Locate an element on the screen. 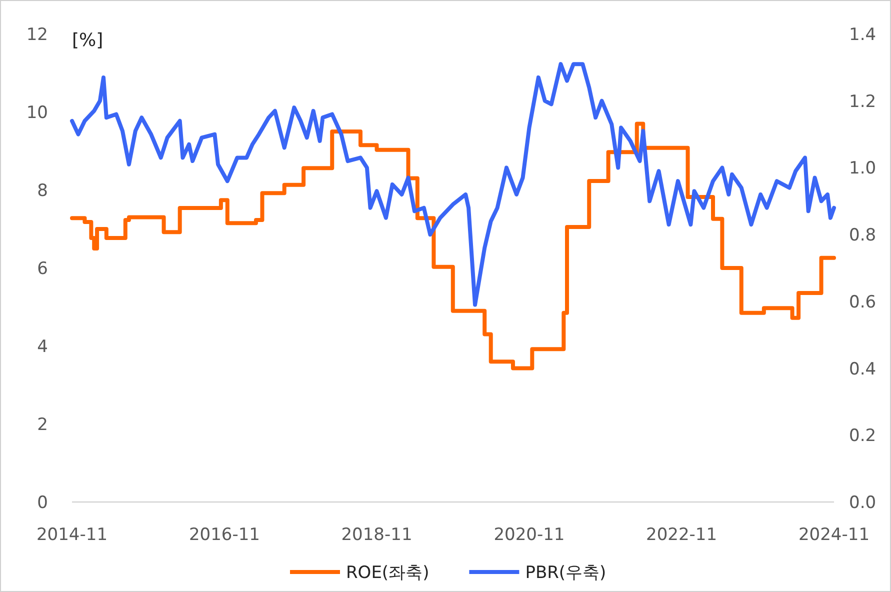 The image size is (891, 592). y-axis-title: [%] is located at coordinates (88, 40).